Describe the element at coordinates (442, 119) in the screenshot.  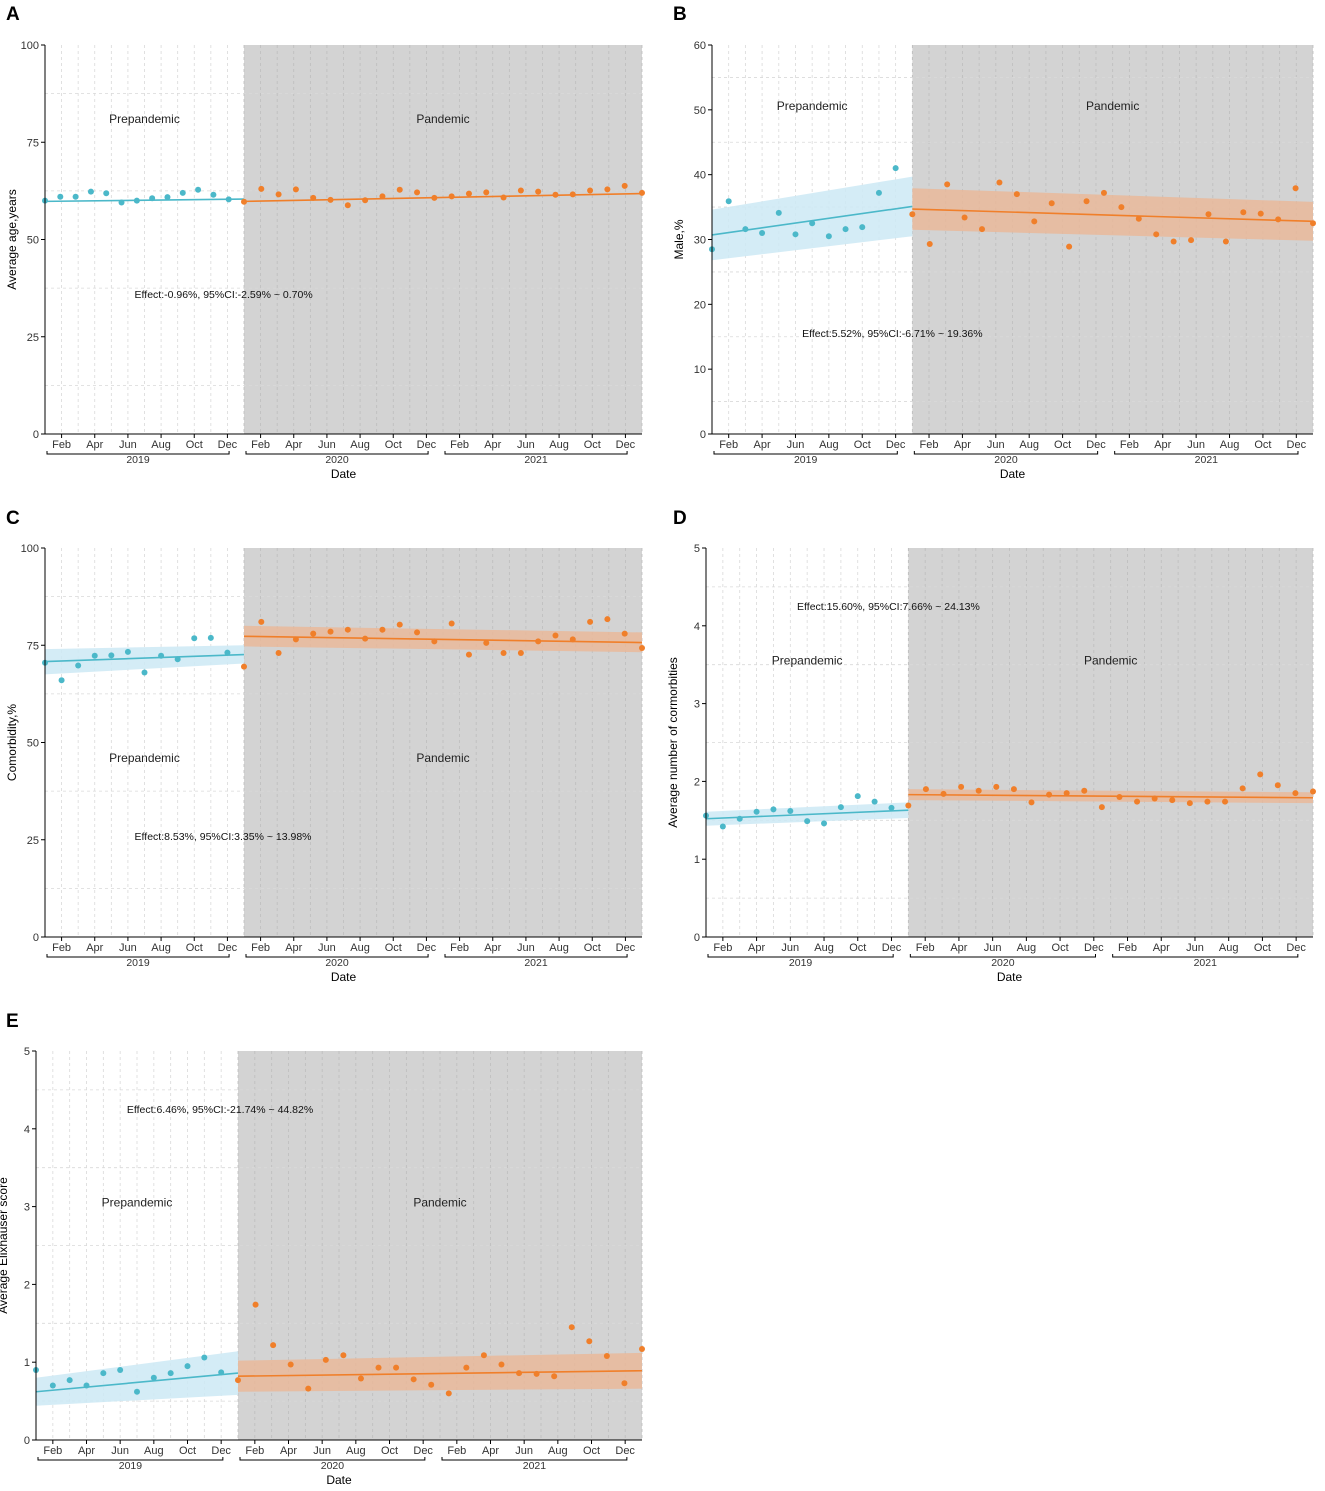
I see `pandemic-label: Pandemic` at that location.